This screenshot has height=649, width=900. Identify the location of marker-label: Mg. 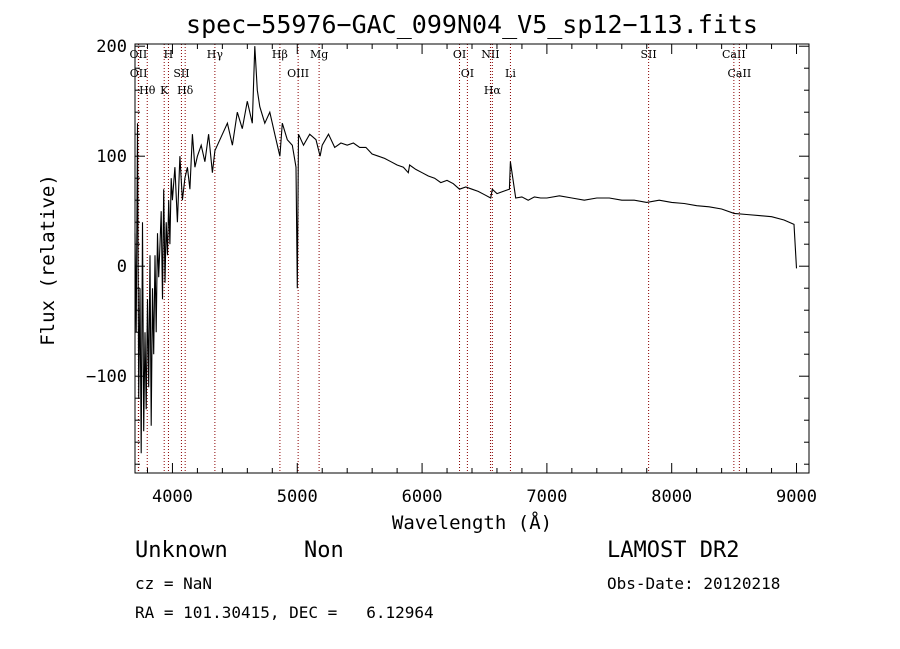
(319, 54).